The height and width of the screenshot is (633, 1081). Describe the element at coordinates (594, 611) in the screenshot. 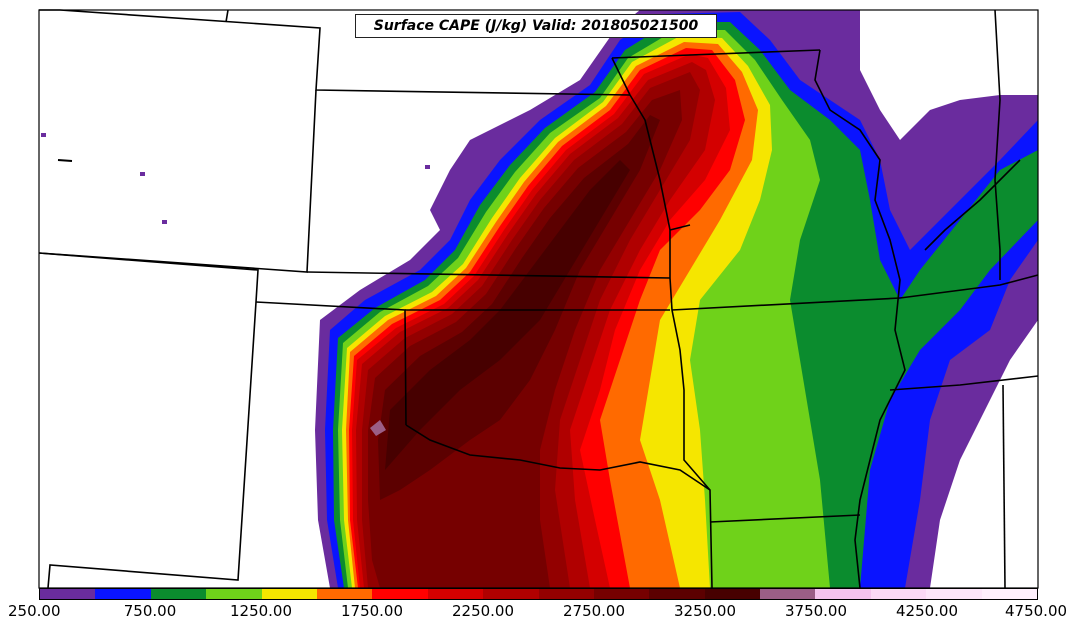

I see `colorbar-tick-label: 2750.00` at that location.